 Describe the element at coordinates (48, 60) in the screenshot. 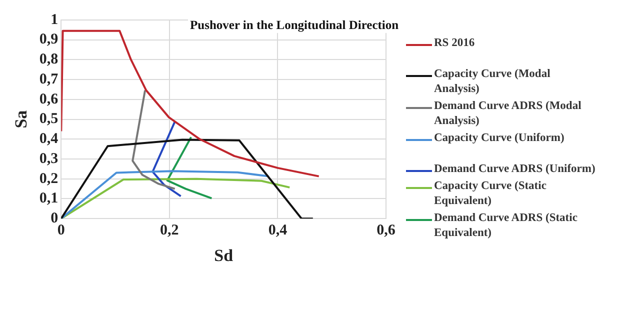

I see `y-tick-label: 0,8` at that location.